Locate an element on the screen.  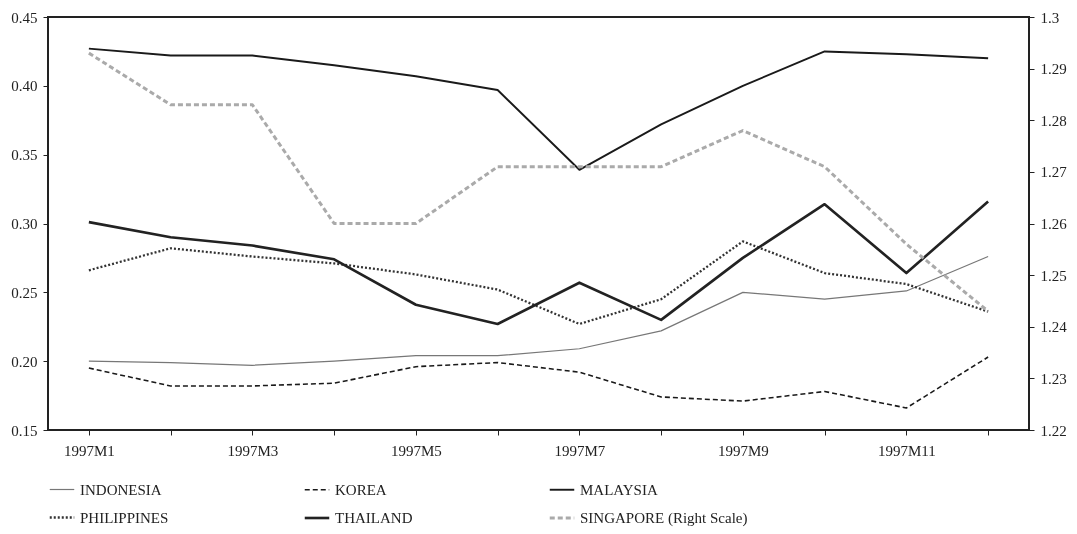
y2-tick-label: 1.28 is located at coordinates (1053, 120).